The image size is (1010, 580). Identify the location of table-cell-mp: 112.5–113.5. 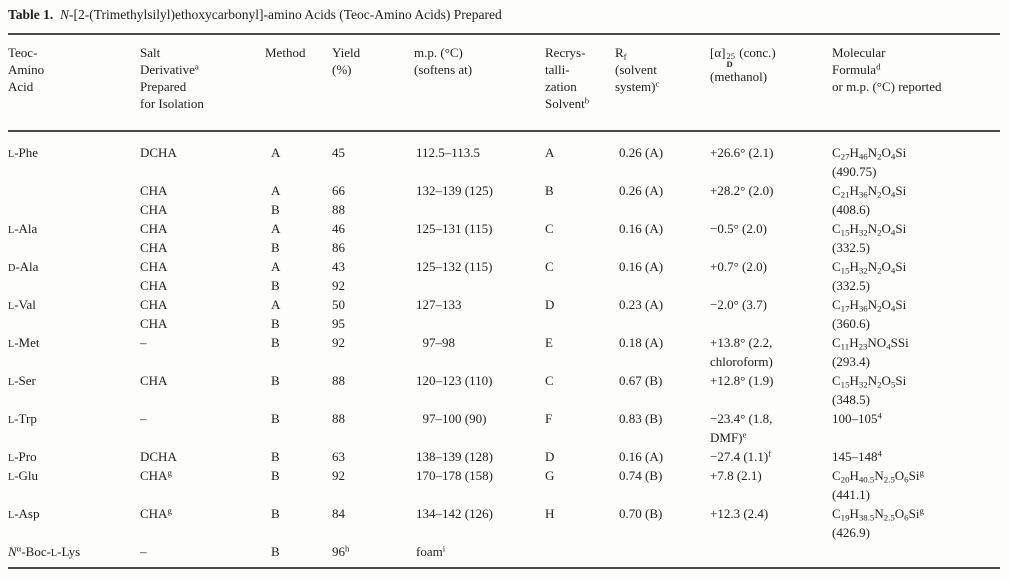
(448, 152).